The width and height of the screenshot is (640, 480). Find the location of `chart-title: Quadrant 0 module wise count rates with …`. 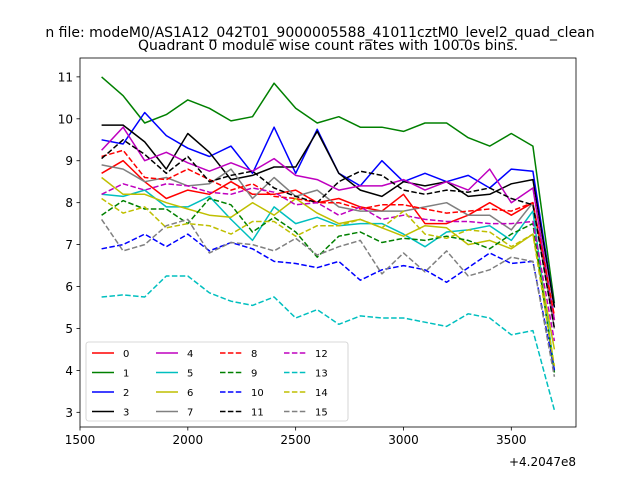

chart-title: Quadrant 0 module wise count rates with … is located at coordinates (328, 46).